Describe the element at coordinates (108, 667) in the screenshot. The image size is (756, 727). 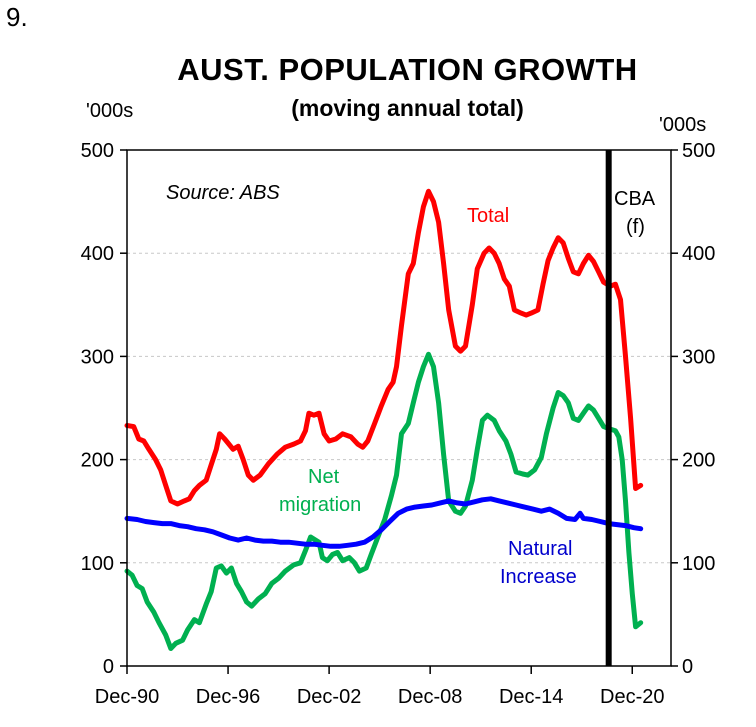
I see `y-tick-label-left: 0` at that location.